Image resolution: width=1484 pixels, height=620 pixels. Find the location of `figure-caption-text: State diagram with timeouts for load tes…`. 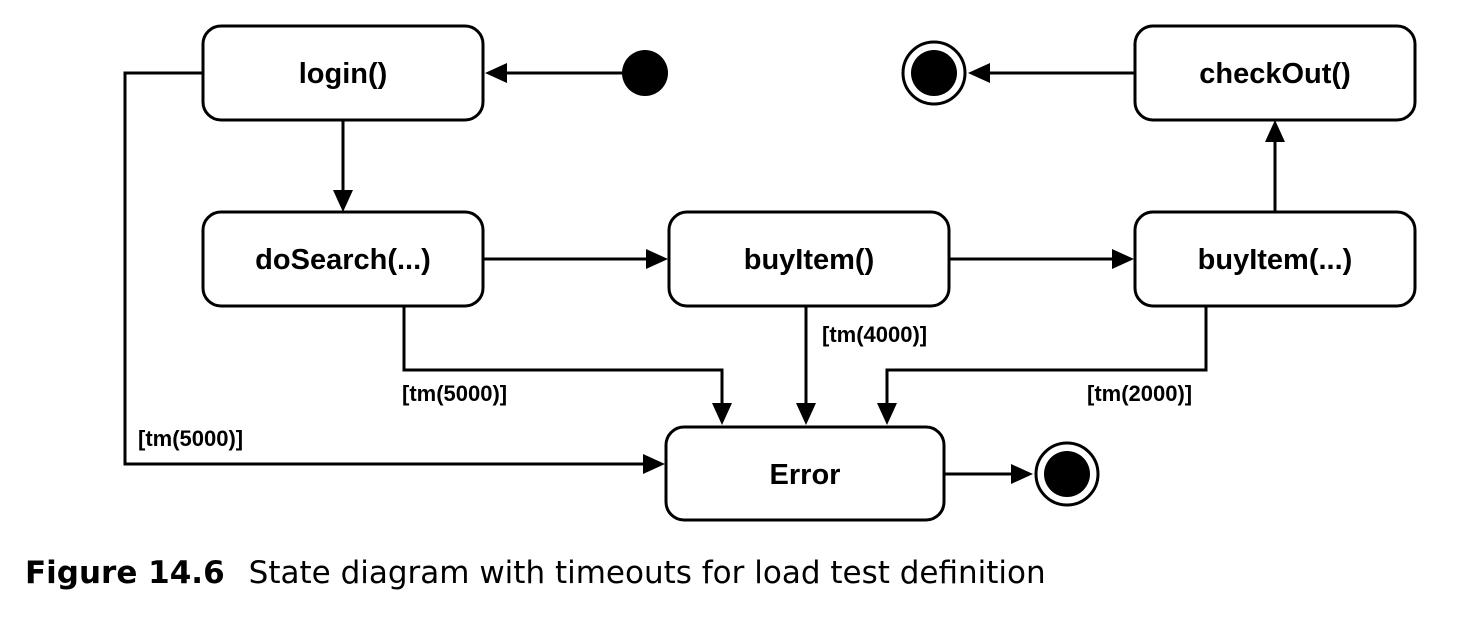

figure-caption-text: State diagram with timeouts for load tes… is located at coordinates (647, 573).